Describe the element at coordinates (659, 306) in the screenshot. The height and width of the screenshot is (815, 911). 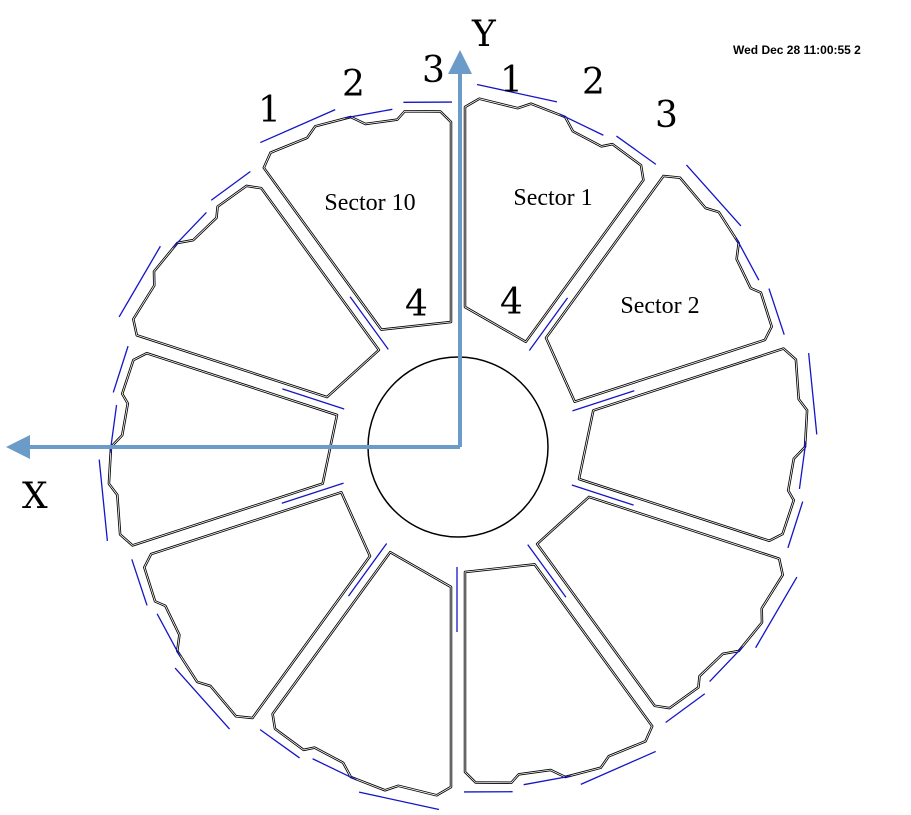
I see `sector-label: Sector 2` at that location.